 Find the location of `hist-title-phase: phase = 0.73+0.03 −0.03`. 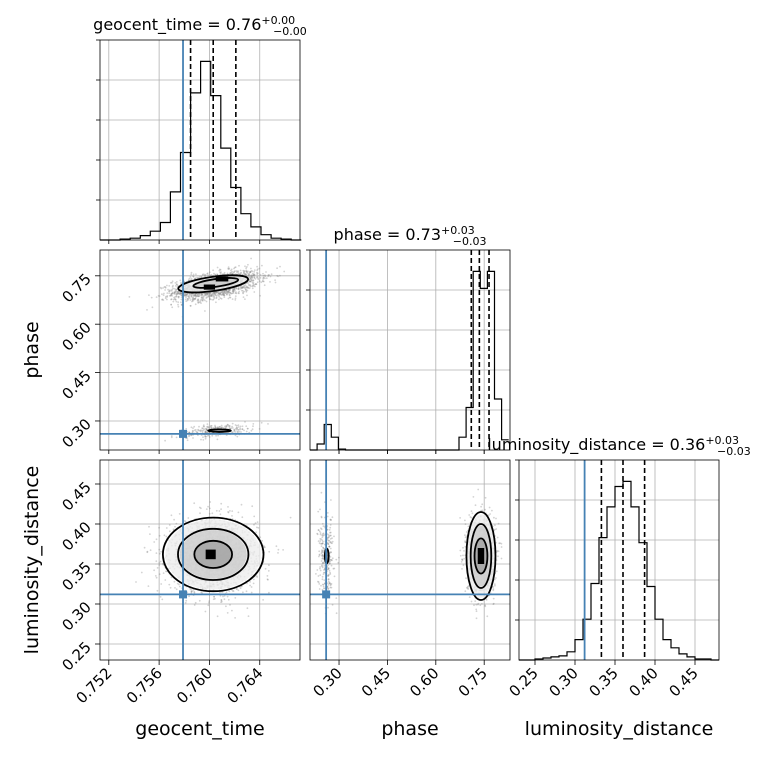

hist-title-phase: phase = 0.73+0.03 −0.03 is located at coordinates (410, 236).